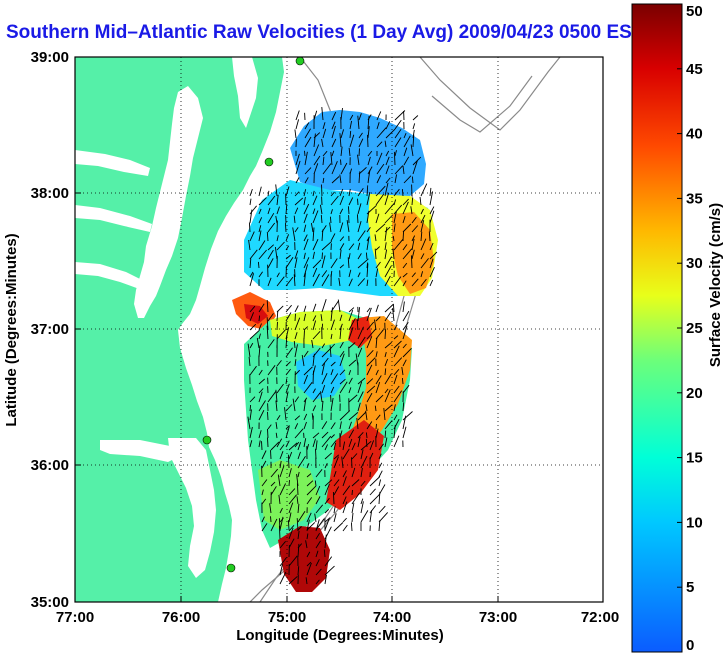  What do you see at coordinates (50, 57) in the screenshot?
I see `y-tick-label: 39:00` at bounding box center [50, 57].